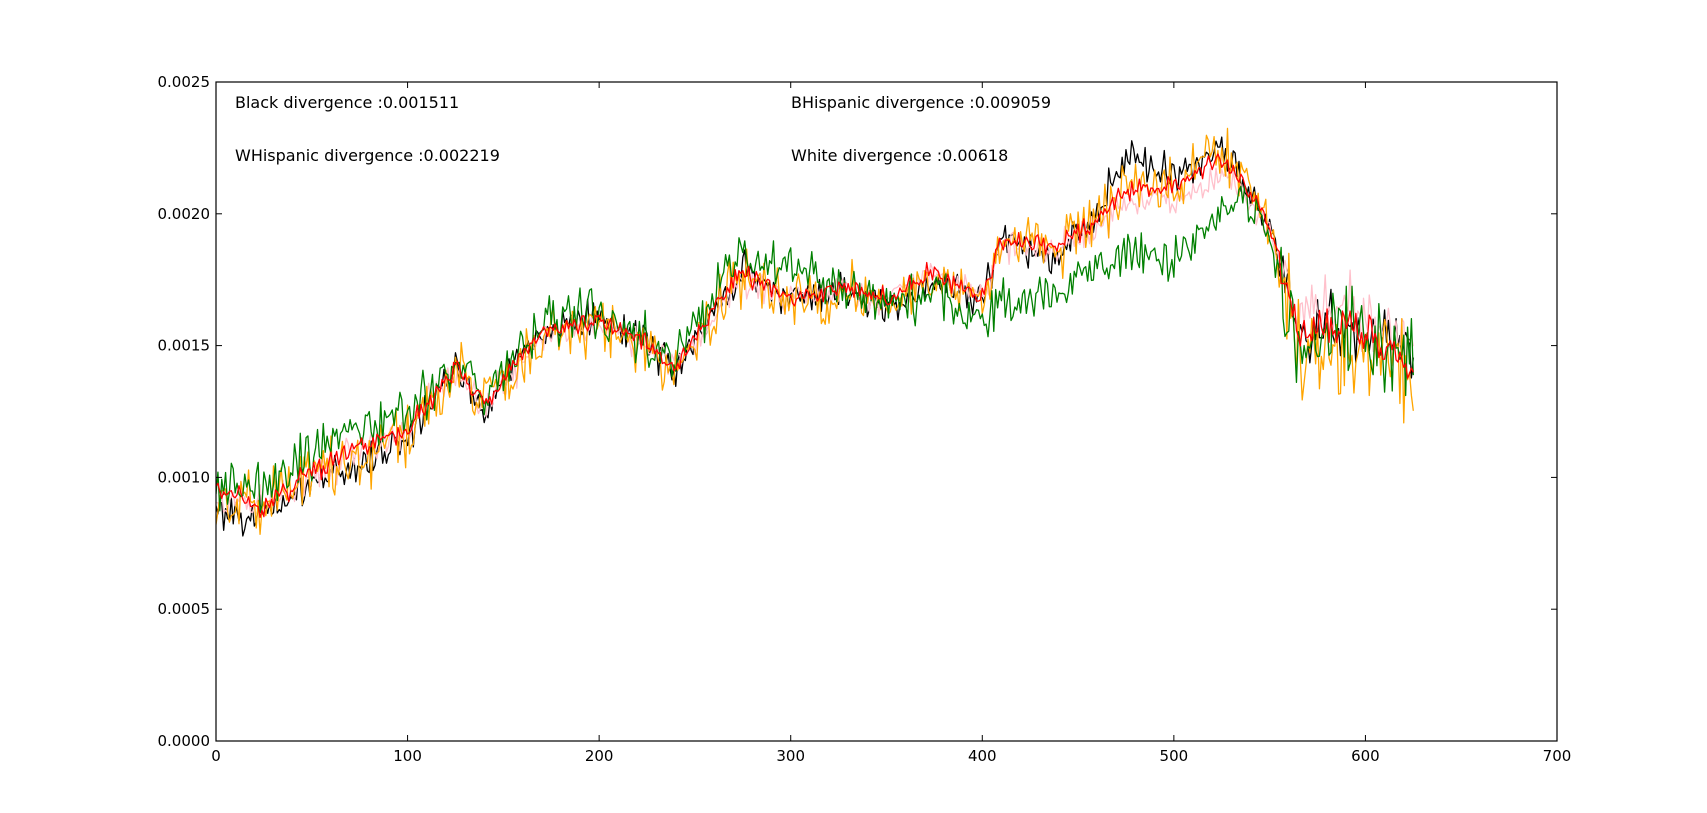 This screenshot has width=1707, height=813. I want to click on x-tick-label: 200, so click(599, 756).